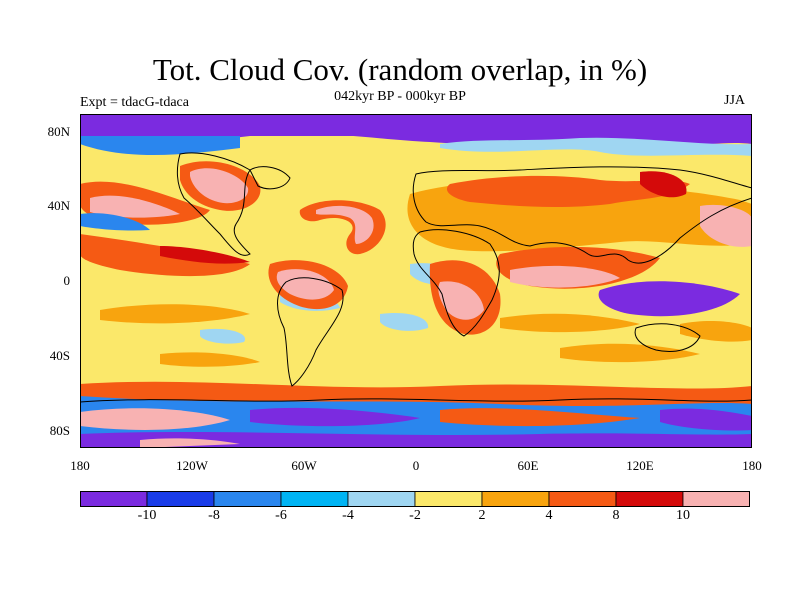 Image resolution: width=800 pixels, height=600 pixels. Describe the element at coordinates (482, 515) in the screenshot. I see `colorbar-label: 2` at that location.